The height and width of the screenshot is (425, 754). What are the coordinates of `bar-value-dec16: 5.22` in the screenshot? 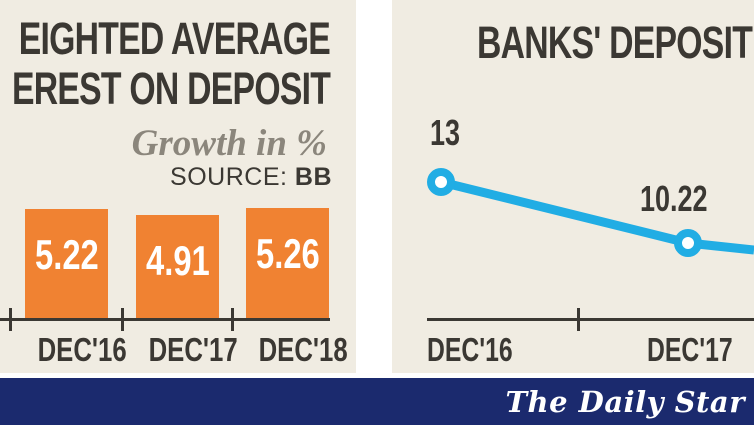 It's located at (66, 254).